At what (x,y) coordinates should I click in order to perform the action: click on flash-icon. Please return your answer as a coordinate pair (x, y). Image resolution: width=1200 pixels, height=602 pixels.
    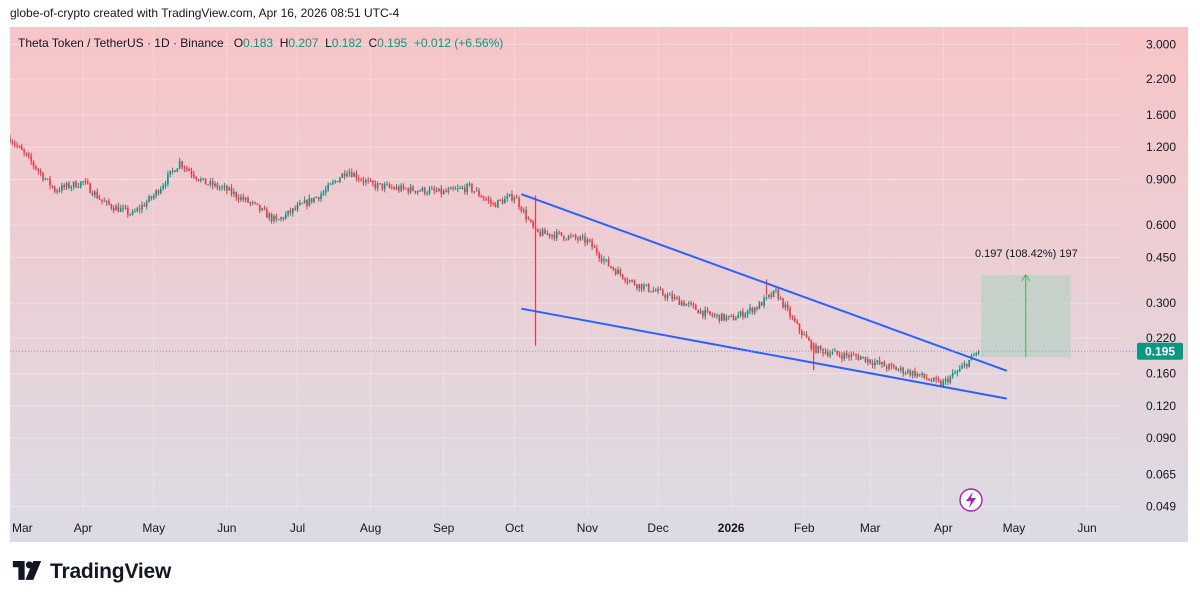
    Looking at the image, I should click on (971, 500).